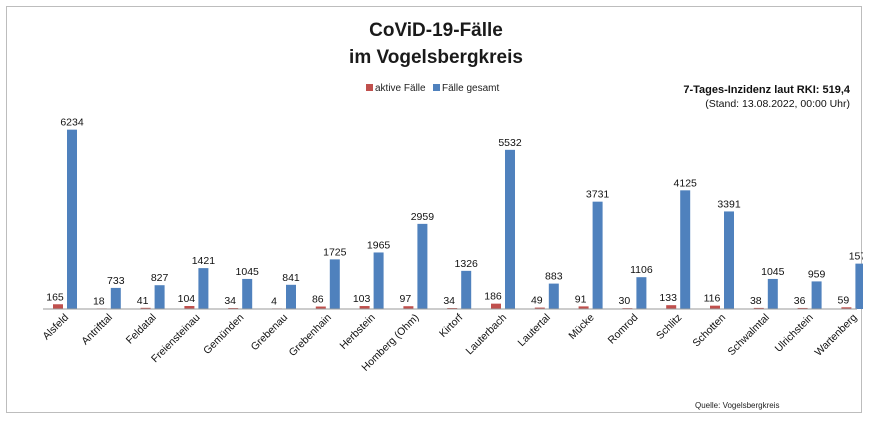 Image resolution: width=870 pixels, height=421 pixels. What do you see at coordinates (625, 301) in the screenshot?
I see `value-label-aktive-13: 30` at bounding box center [625, 301].